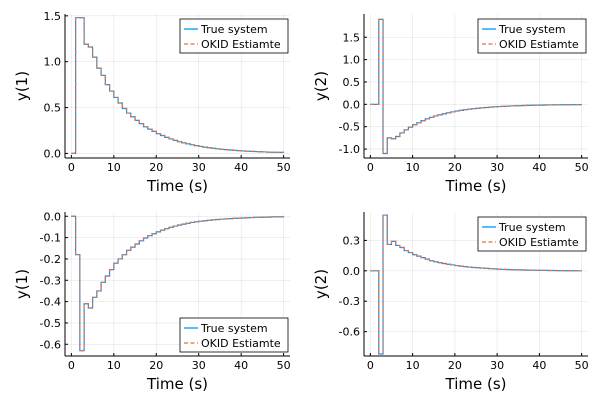 The image size is (600, 400). What do you see at coordinates (50, 238) in the screenshot?
I see `y-tick-label: -0.1` at bounding box center [50, 238].